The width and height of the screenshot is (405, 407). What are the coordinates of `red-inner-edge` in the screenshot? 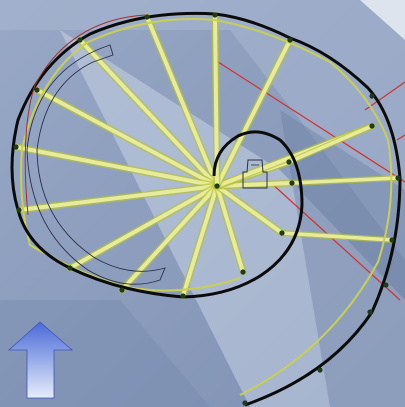 It's located at (85, 115).